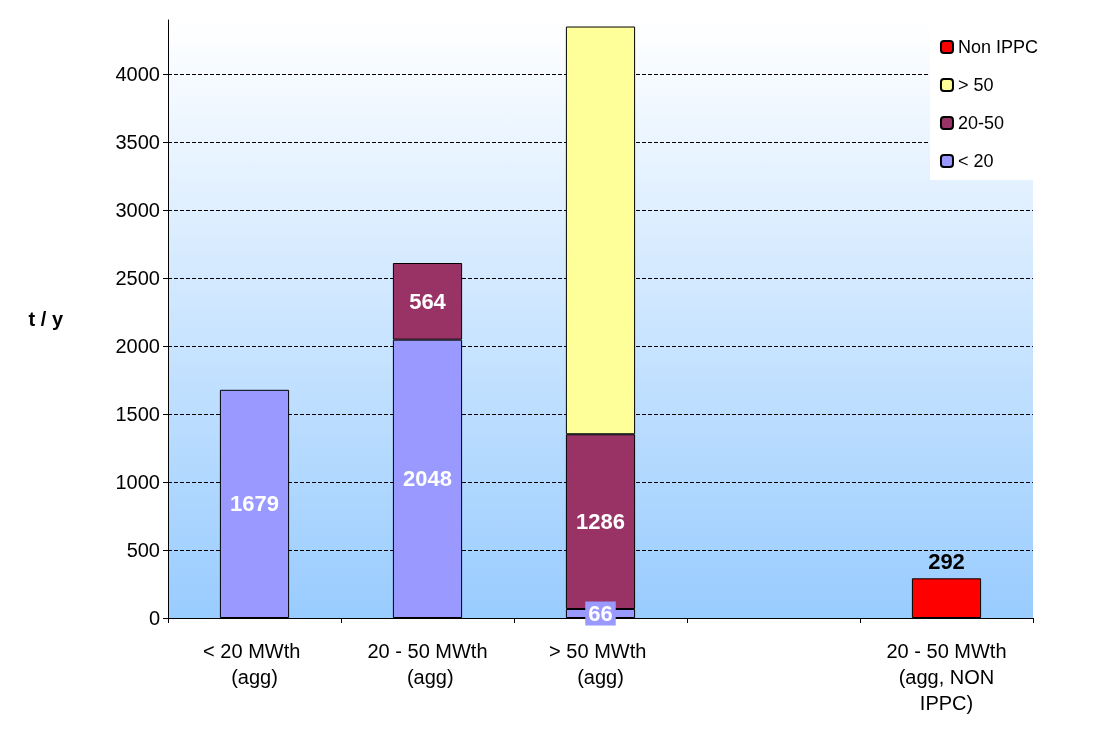 The height and width of the screenshot is (755, 1098). Describe the element at coordinates (137, 74) in the screenshot. I see `y-tick-label: 4000` at that location.